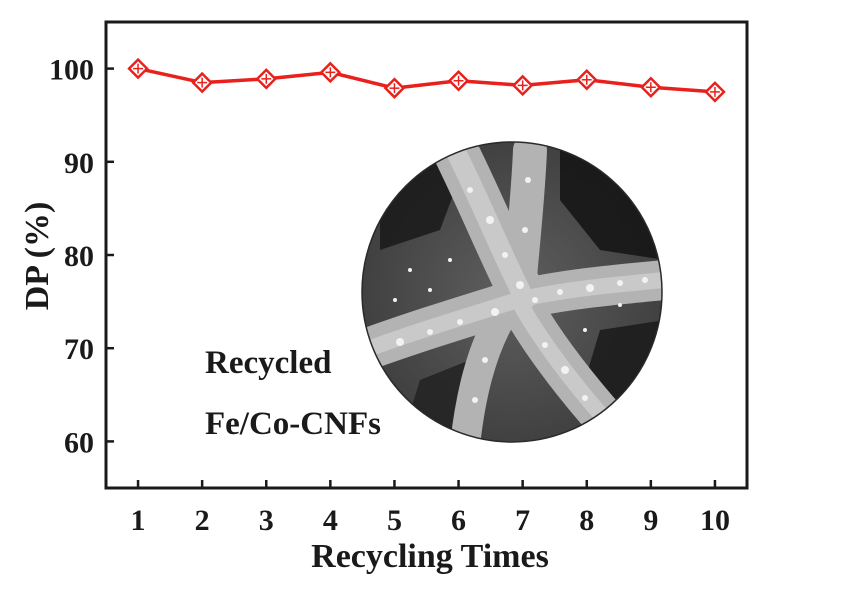 This screenshot has height=590, width=841. Describe the element at coordinates (79, 163) in the screenshot. I see `y-tick-label: 90` at that location.